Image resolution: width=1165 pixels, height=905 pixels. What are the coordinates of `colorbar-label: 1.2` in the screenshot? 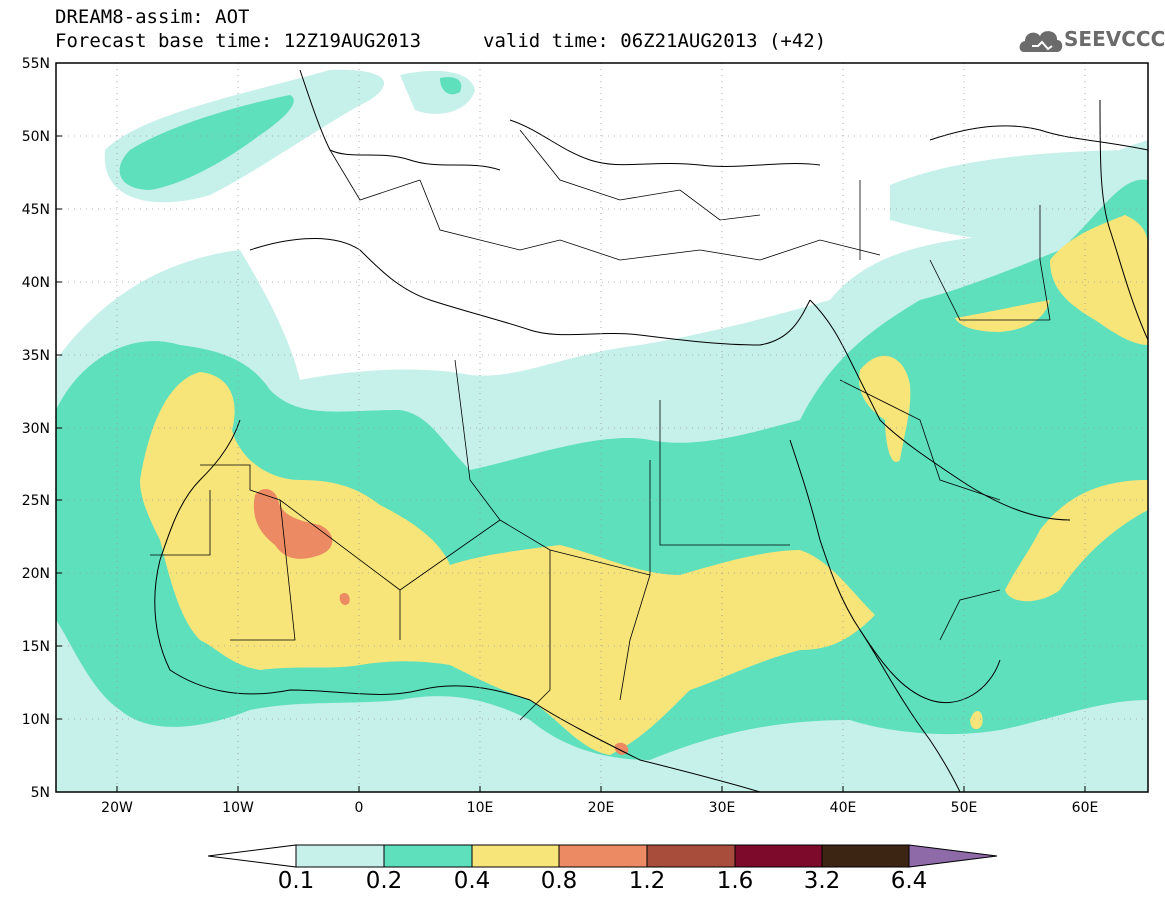 It's located at (647, 881).